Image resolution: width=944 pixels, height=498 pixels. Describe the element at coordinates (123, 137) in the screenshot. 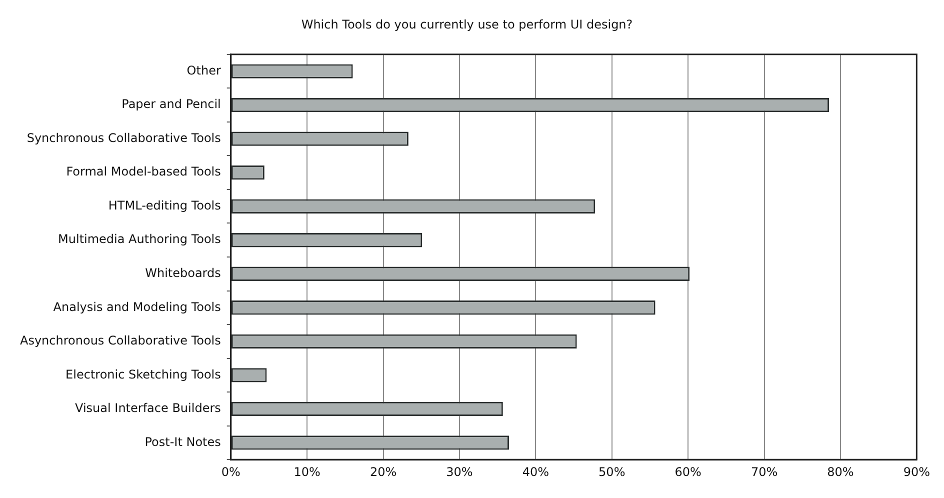

I see `y-tick-label: Synchronous Collaborative Tools` at that location.